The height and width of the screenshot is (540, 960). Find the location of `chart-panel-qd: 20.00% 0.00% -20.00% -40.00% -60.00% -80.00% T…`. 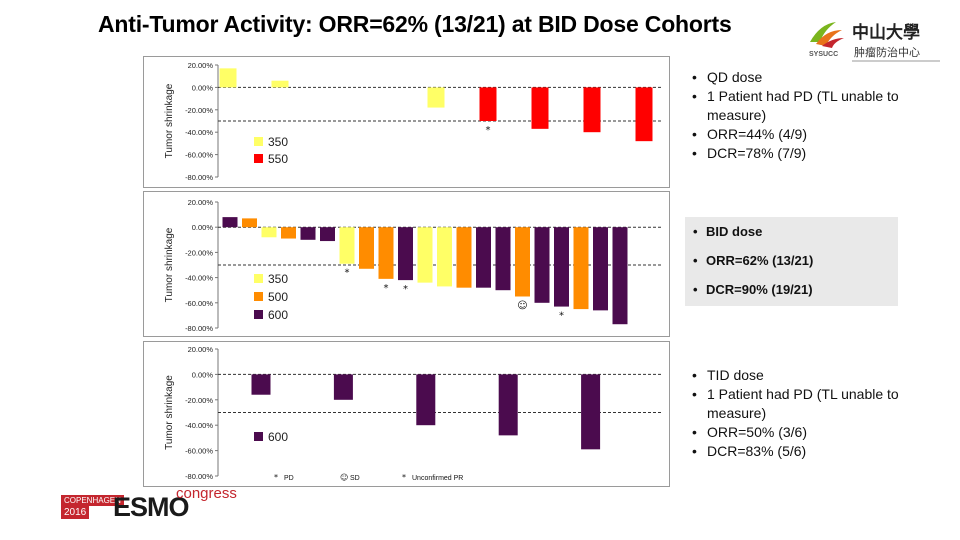

chart-panel-qd: 20.00% 0.00% -20.00% -40.00% -60.00% -80.00% T… is located at coordinates (406, 122).